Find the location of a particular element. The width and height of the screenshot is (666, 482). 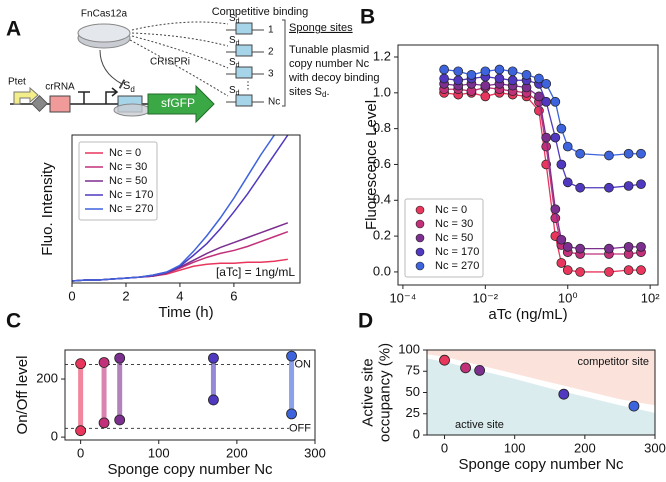

competition-arrows is located at coordinates (179, 59).